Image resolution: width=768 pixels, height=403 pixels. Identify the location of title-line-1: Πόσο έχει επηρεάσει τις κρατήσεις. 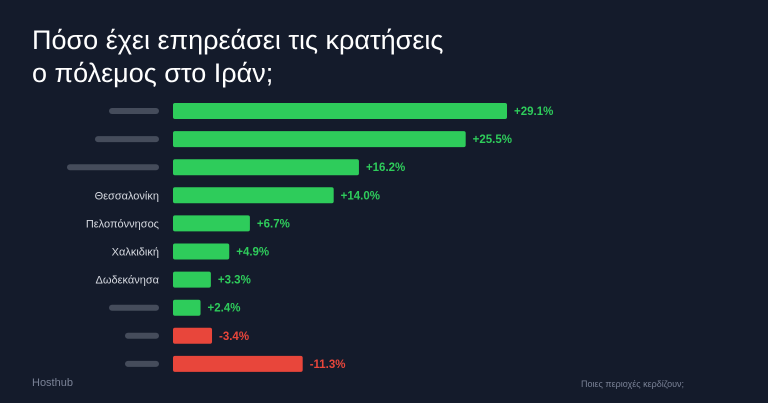
(238, 40).